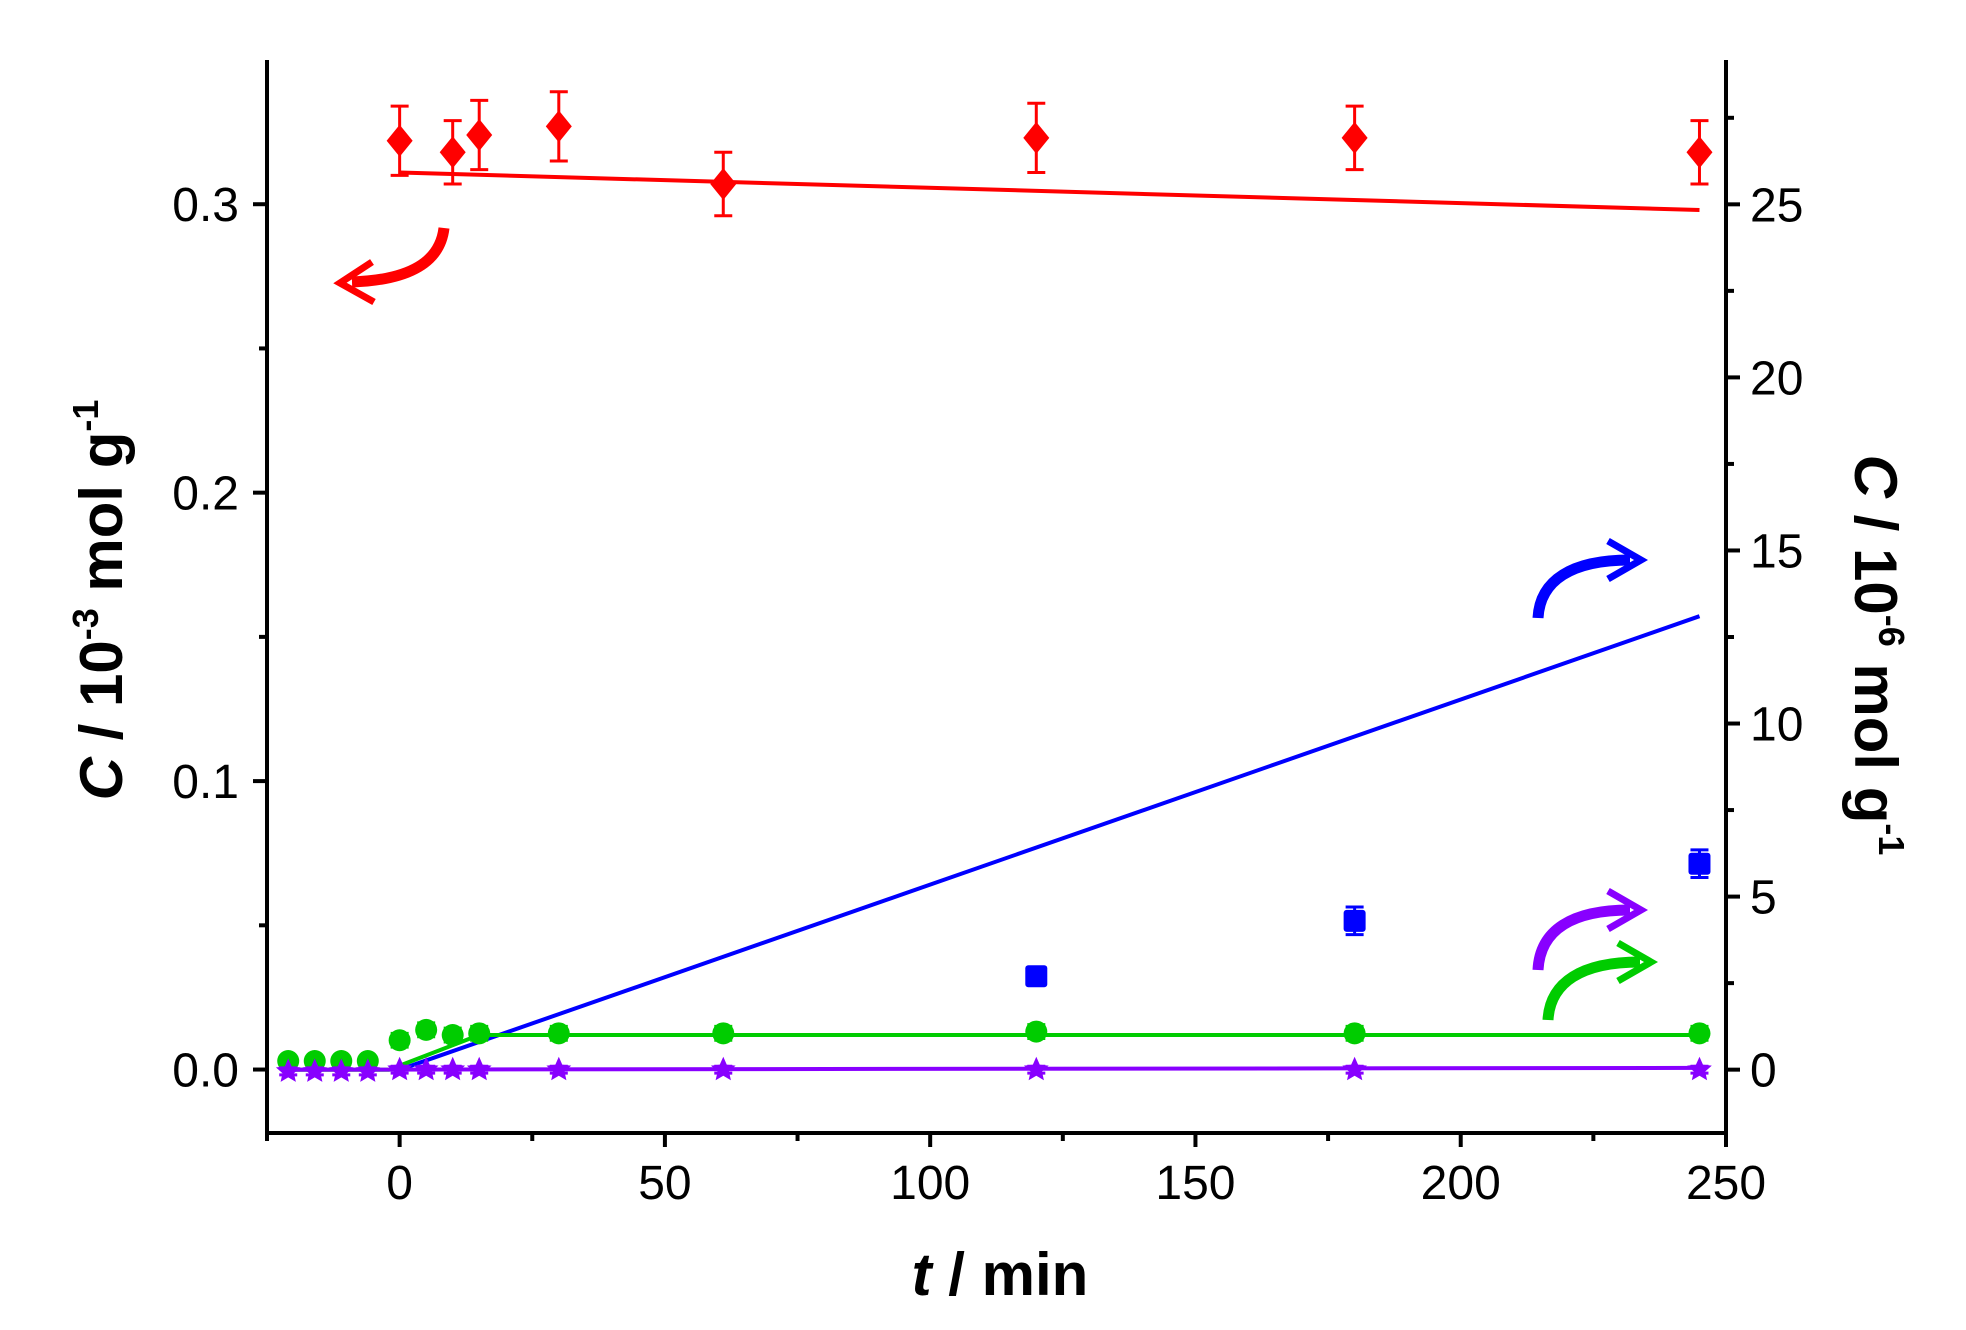 The image size is (1966, 1330). I want to click on arrow-green-right, so click(1600, 980).